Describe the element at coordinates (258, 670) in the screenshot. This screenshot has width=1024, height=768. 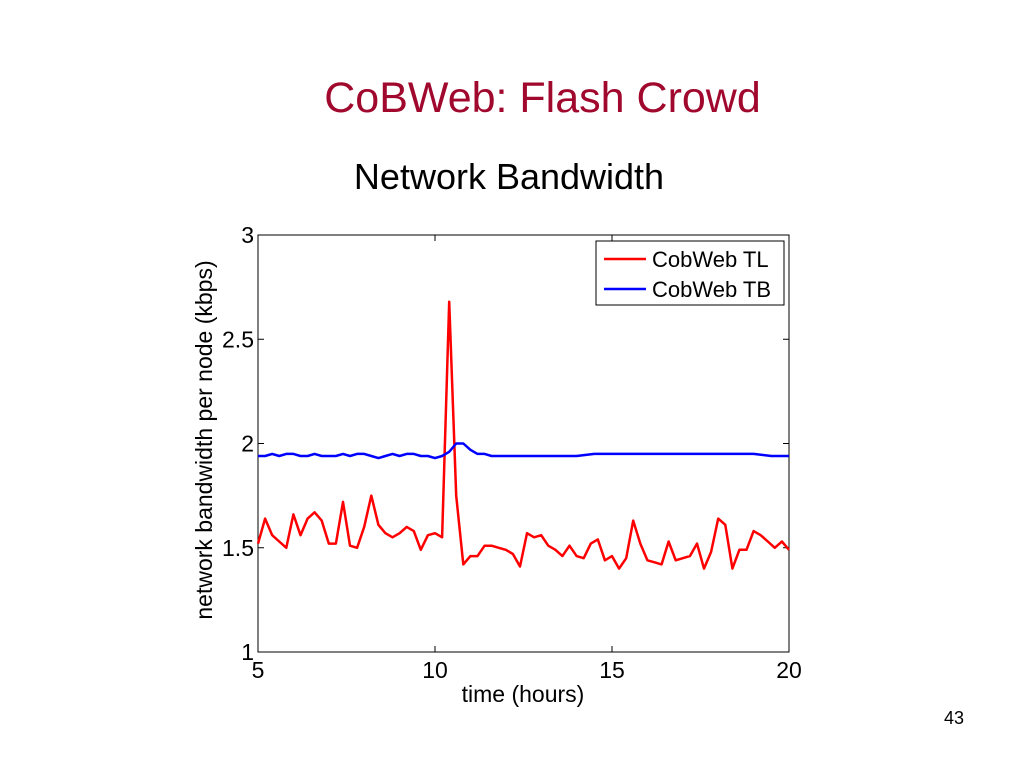
I see `x-tick-label: 5` at that location.